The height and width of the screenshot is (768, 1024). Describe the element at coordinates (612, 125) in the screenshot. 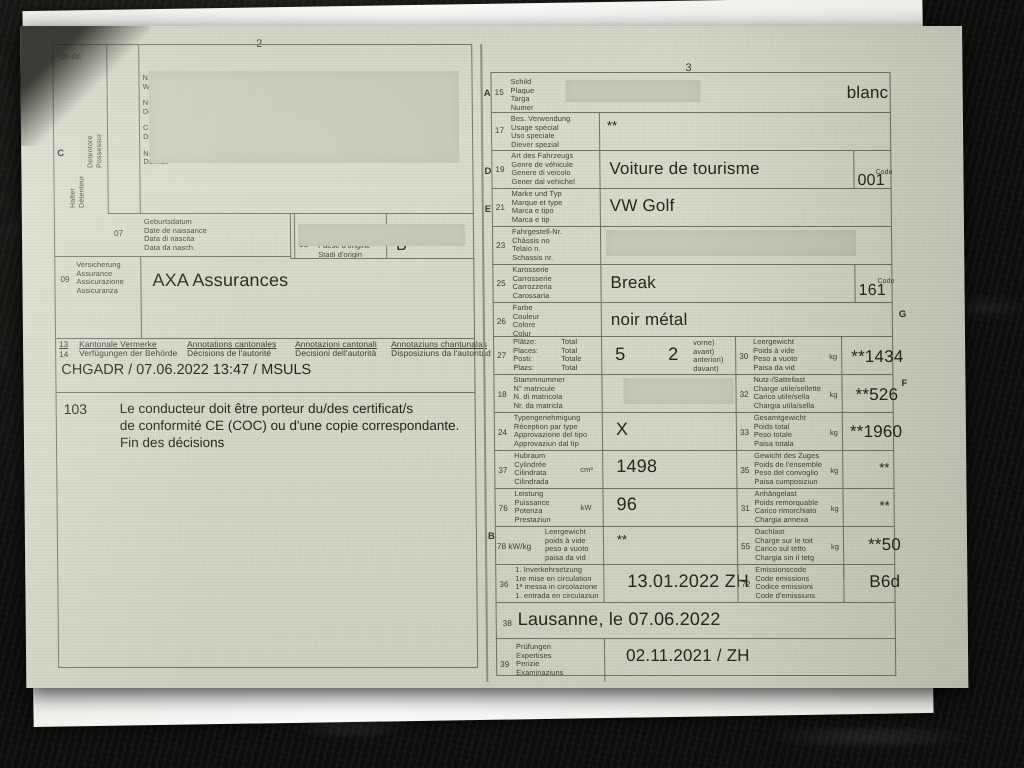

I see `special-use-value: **` at that location.